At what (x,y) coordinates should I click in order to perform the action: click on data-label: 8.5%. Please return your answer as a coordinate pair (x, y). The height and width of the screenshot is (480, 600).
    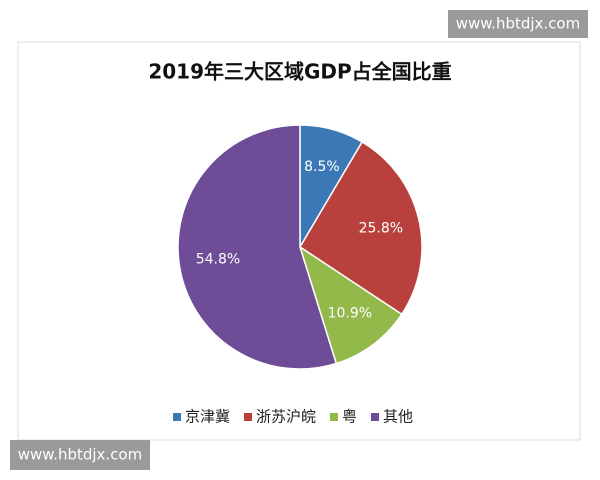
    Looking at the image, I should click on (322, 167).